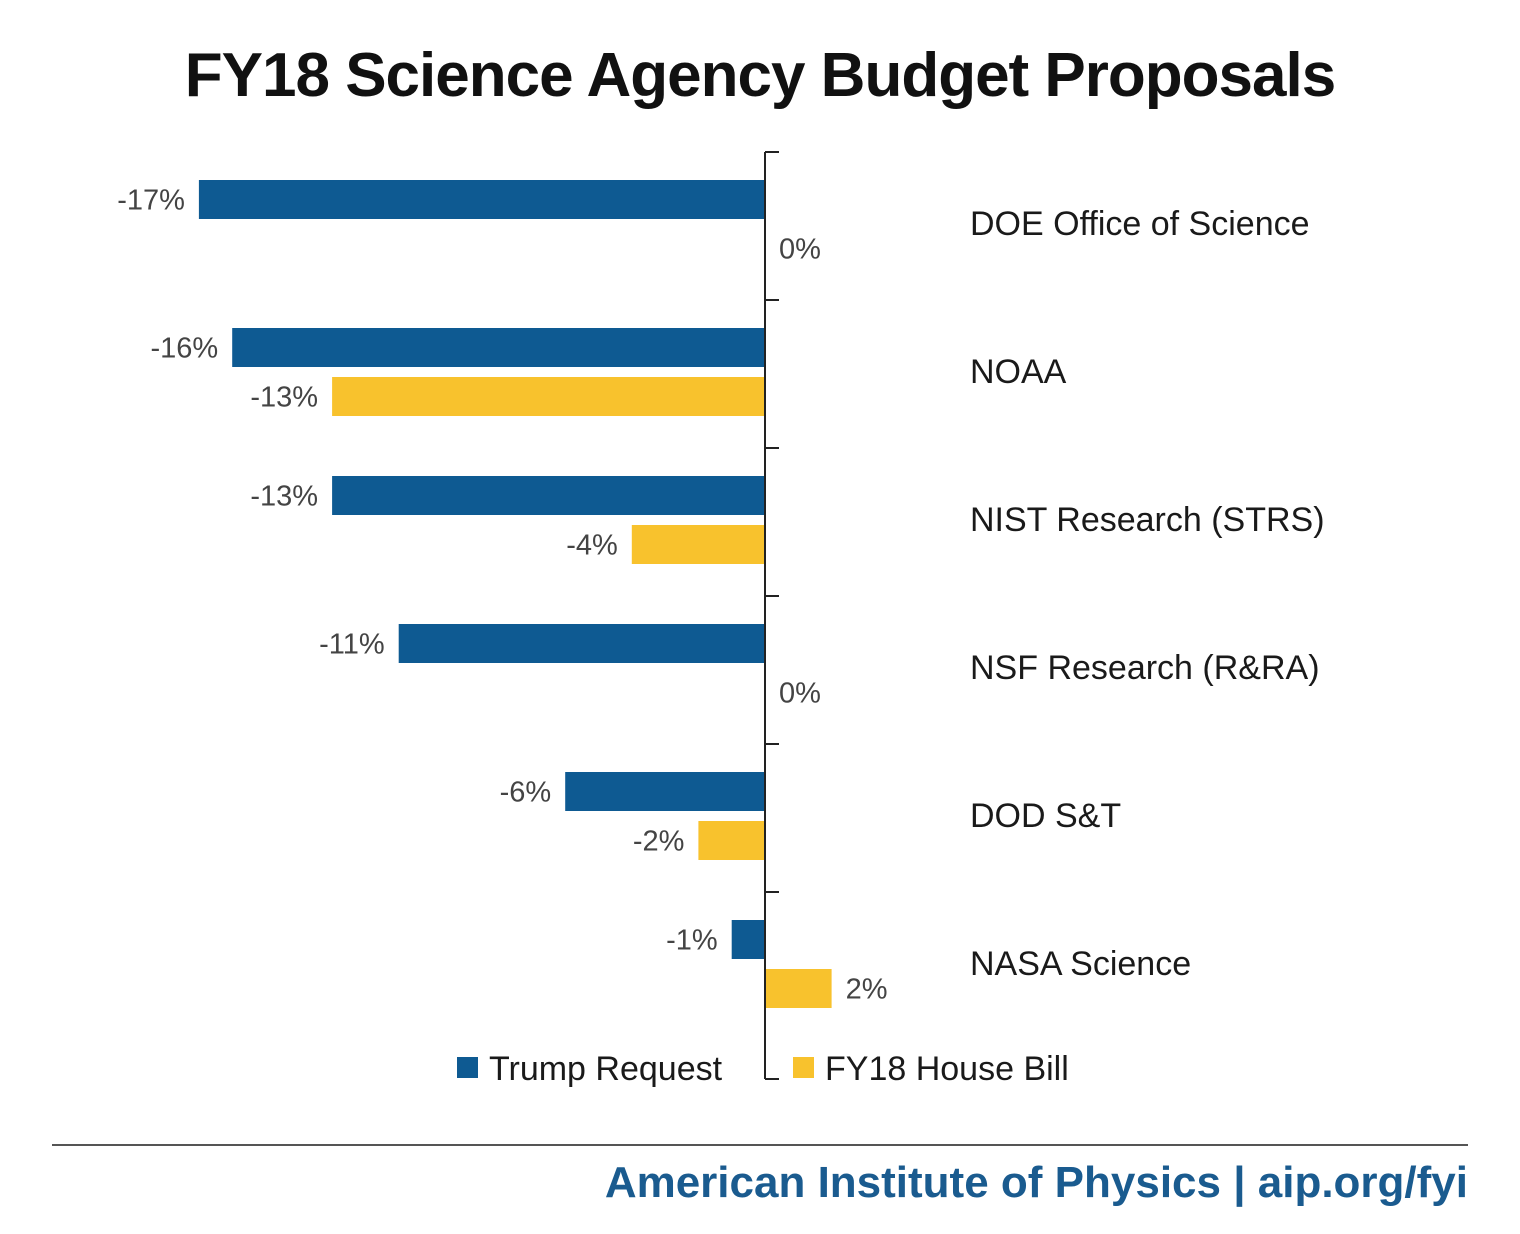 This screenshot has width=1520, height=1234. I want to click on category-label-4: DOD S&T, so click(1045, 816).